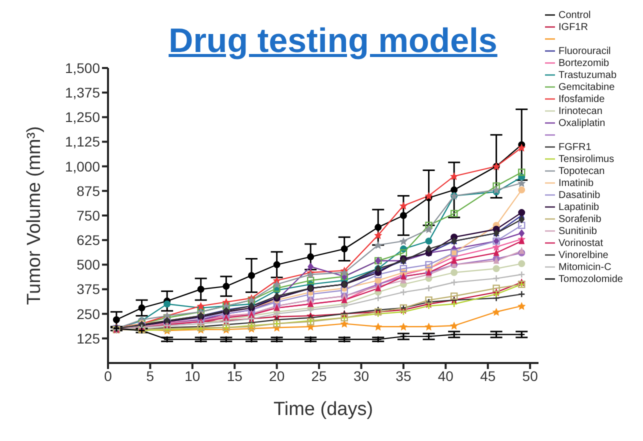 Image resolution: width=643 pixels, height=441 pixels. Describe the element at coordinates (579, 195) in the screenshot. I see `legend-label: Dasatinib` at that location.